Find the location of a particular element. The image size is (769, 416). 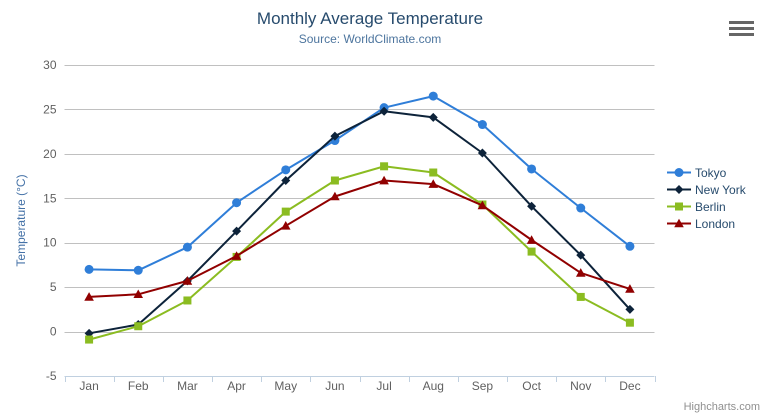

chart-title: Monthly Average Temperature is located at coordinates (370, 18).